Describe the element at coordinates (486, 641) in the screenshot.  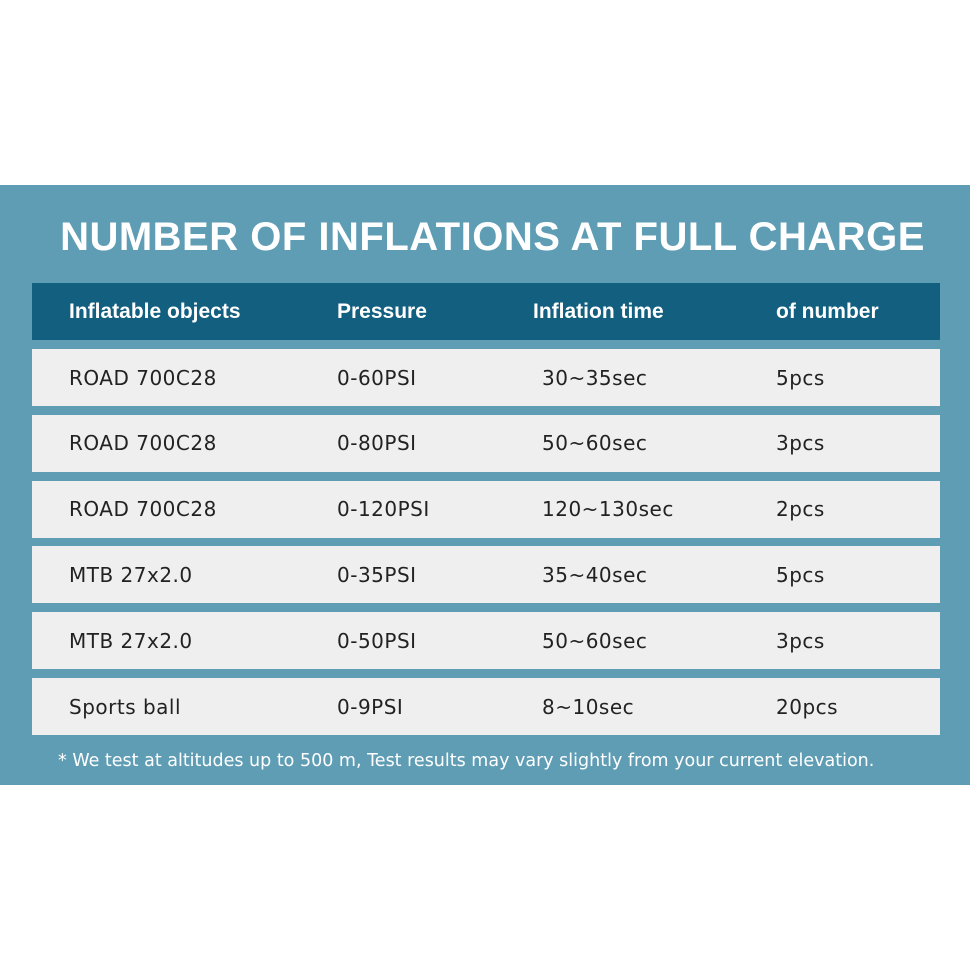
I see `table-row: MTB 27x2.0 0-50PSI 50~60sec 3pcs` at that location.